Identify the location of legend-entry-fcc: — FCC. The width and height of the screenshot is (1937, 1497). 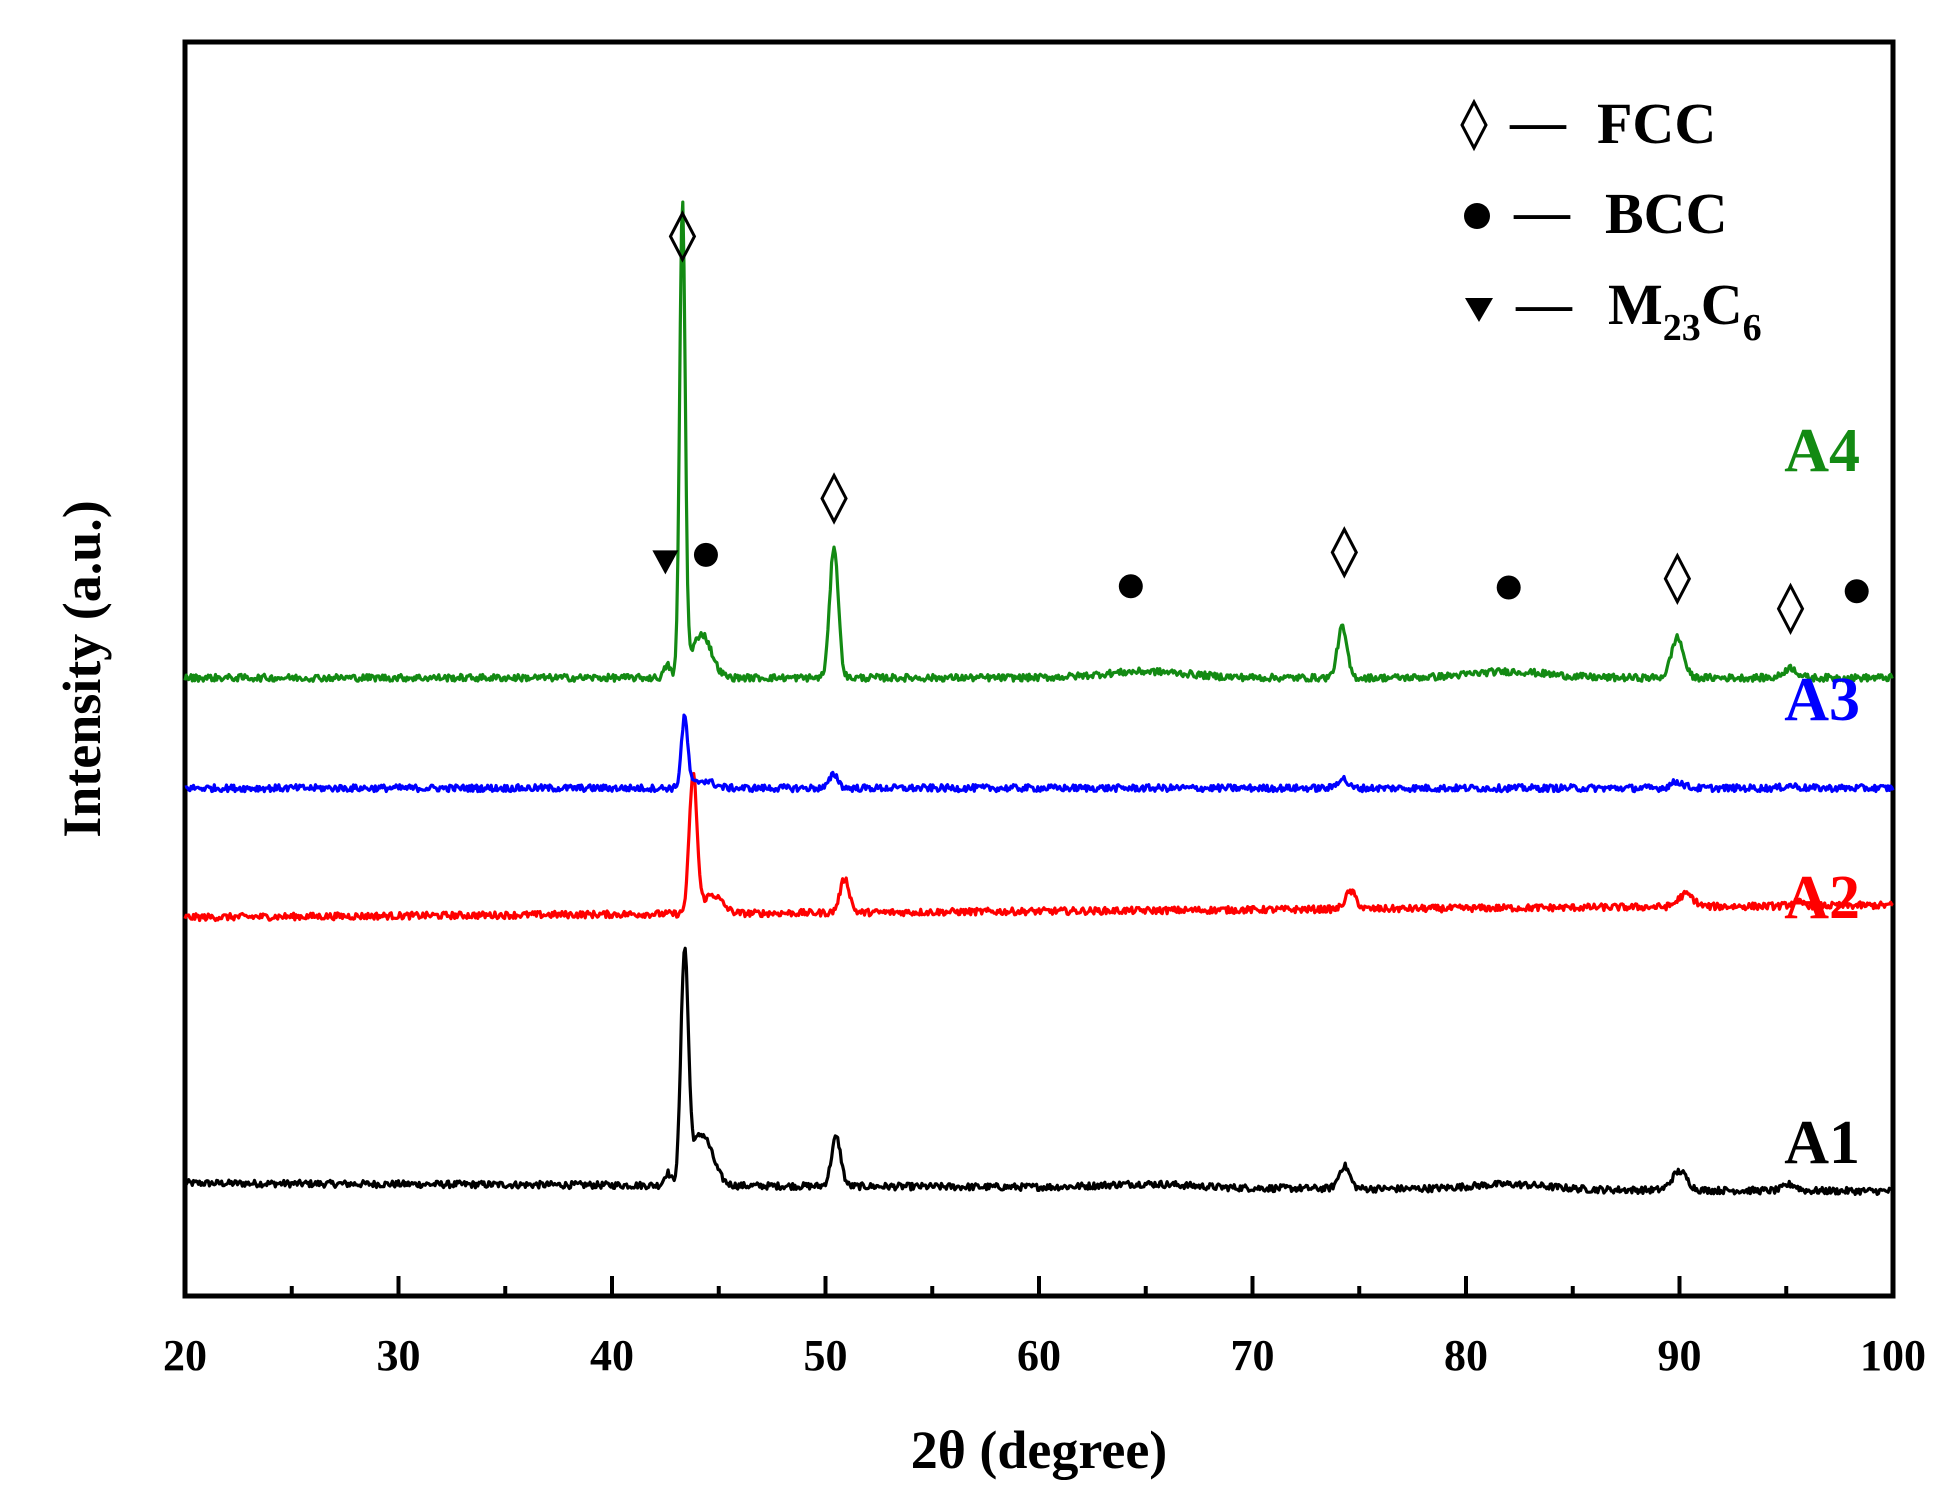
(1588, 123).